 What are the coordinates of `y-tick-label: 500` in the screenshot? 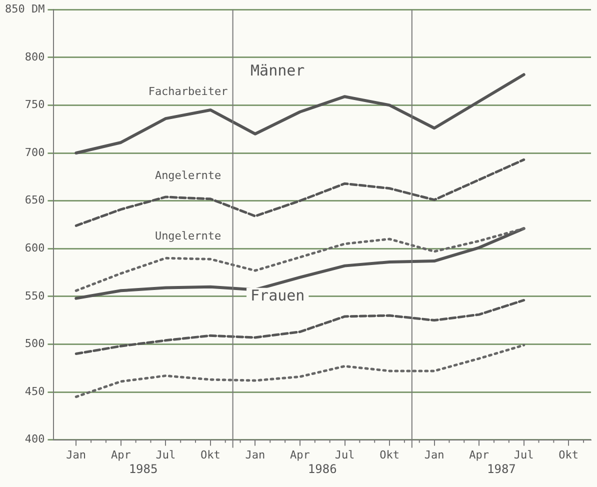 It's located at (34, 343).